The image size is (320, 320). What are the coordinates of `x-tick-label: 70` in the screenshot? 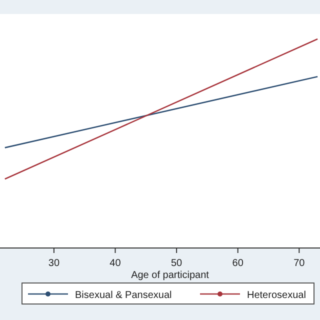 It's located at (300, 263).